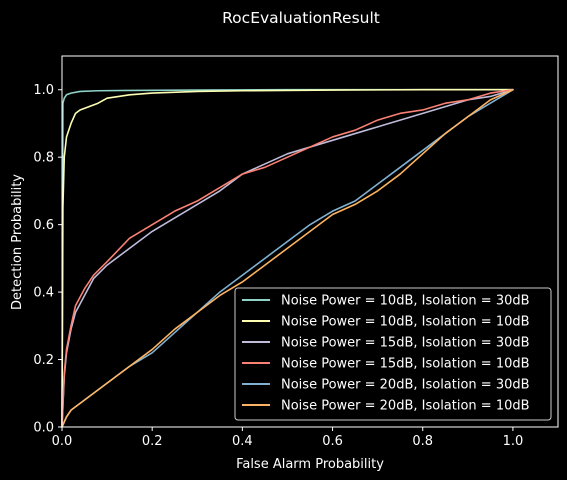 This screenshot has width=567, height=480. Describe the element at coordinates (405, 343) in the screenshot. I see `legend-label-3: Noise Power = 15dB, Isolation = 30dB` at that location.